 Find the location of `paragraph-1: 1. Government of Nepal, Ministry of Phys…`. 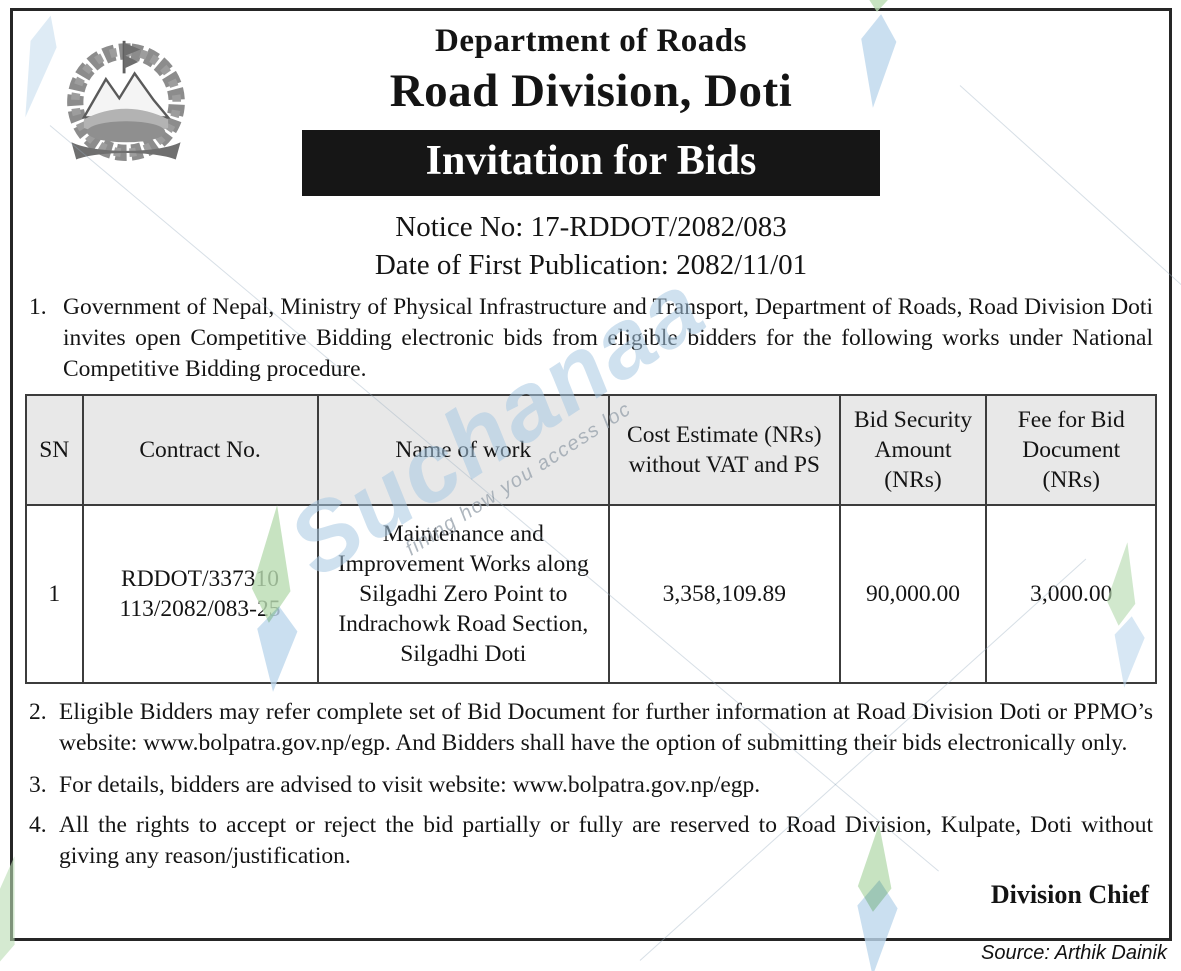

paragraph-1: 1. Government of Nepal, Ministry of Phys… is located at coordinates (591, 338).